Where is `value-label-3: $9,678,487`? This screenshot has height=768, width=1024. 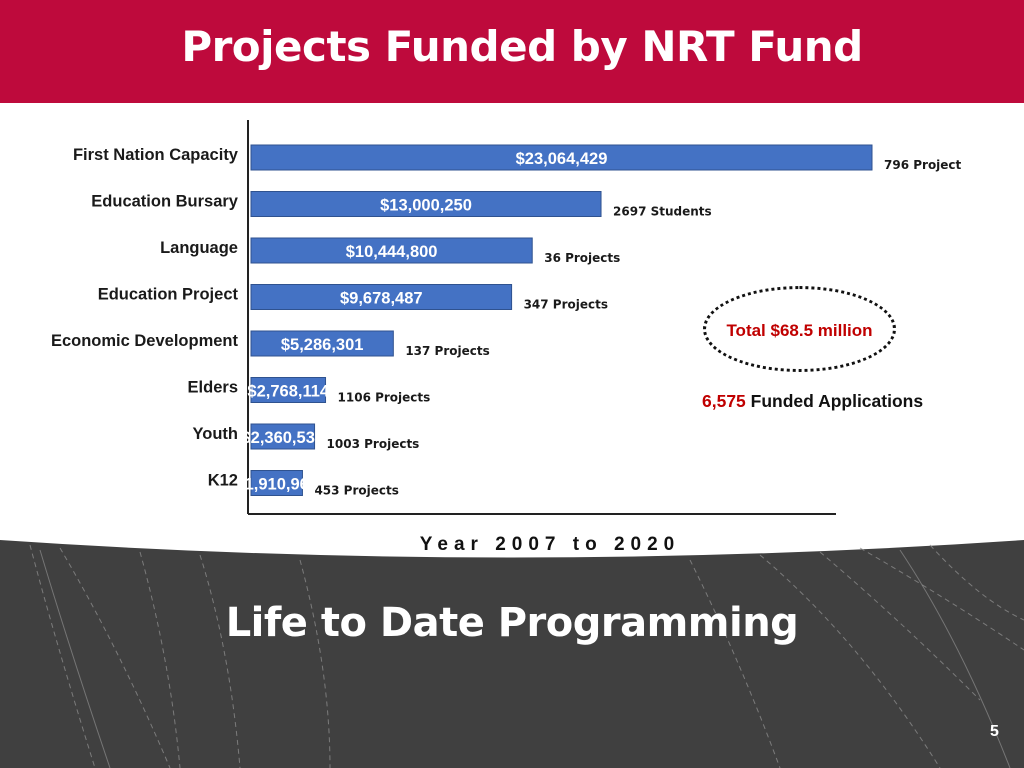
value-label-3: $9,678,487 is located at coordinates (381, 299).